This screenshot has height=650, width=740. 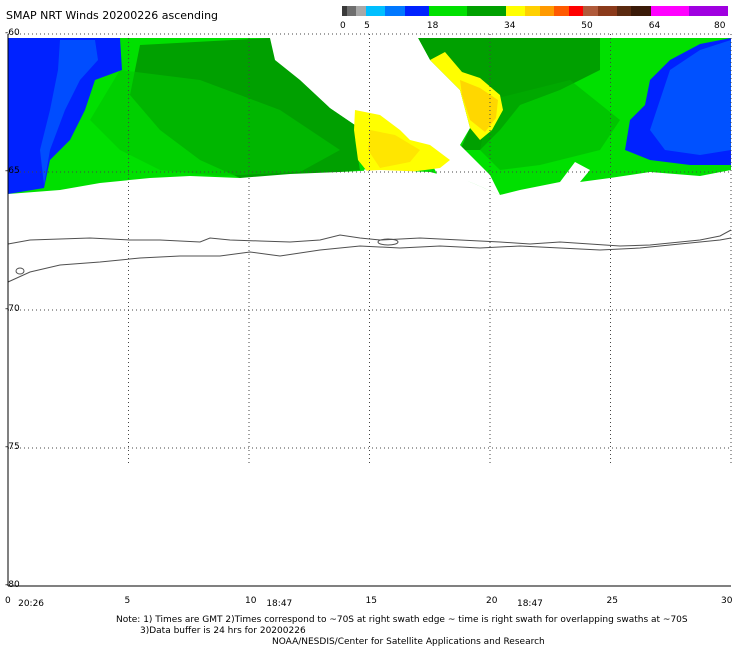 I want to click on lon-tick-label: 0, so click(x=8, y=601).